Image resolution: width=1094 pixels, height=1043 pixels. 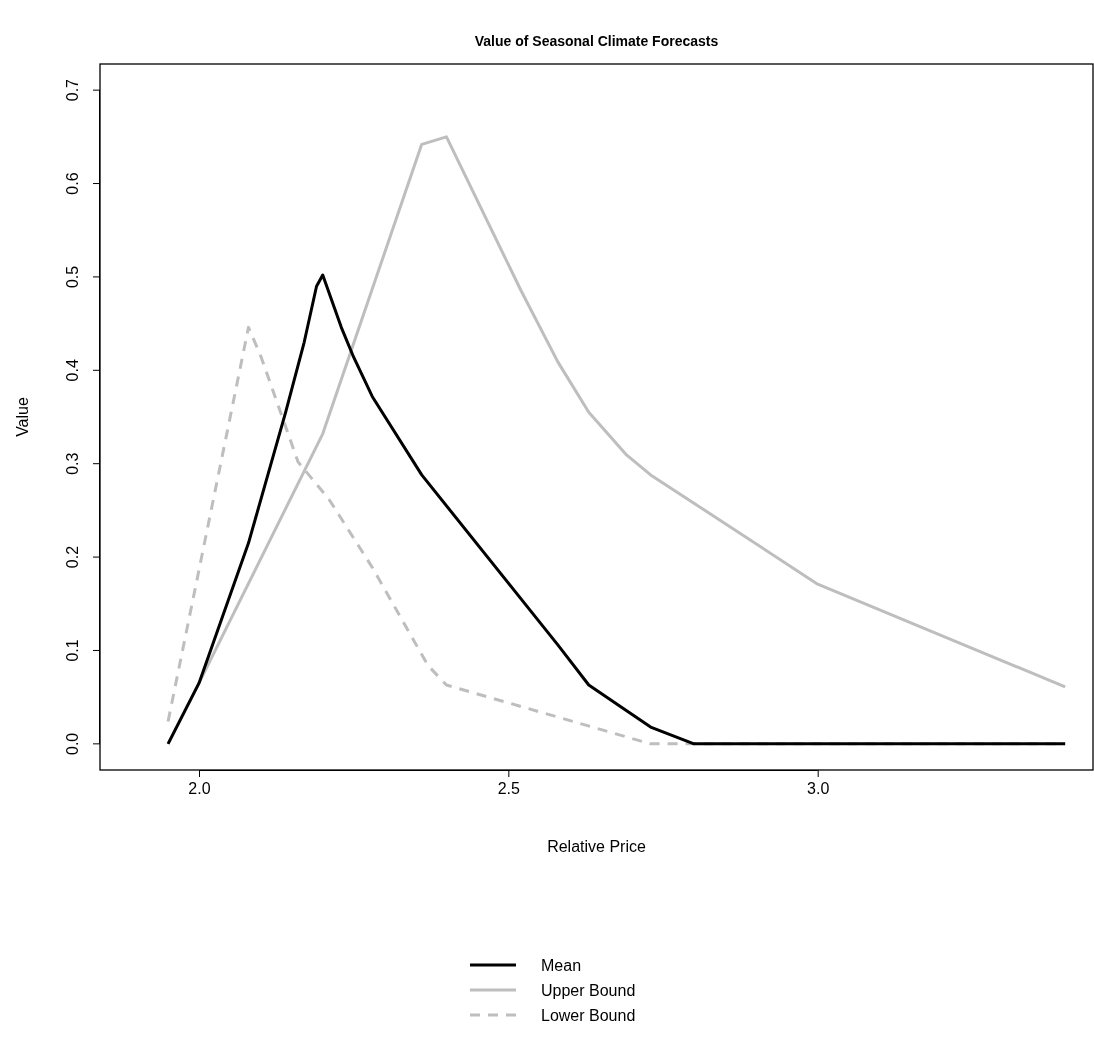 I want to click on legend-label: Upper Bound, so click(x=588, y=990).